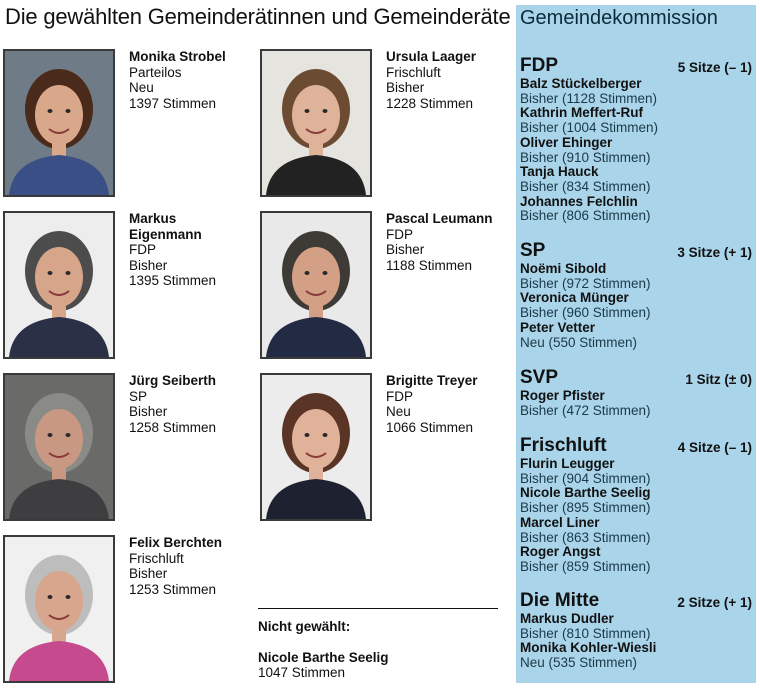  What do you see at coordinates (439, 242) in the screenshot?
I see `person-info: Pascal Leumann FDP Bisher 1188 Stimmen` at bounding box center [439, 242].